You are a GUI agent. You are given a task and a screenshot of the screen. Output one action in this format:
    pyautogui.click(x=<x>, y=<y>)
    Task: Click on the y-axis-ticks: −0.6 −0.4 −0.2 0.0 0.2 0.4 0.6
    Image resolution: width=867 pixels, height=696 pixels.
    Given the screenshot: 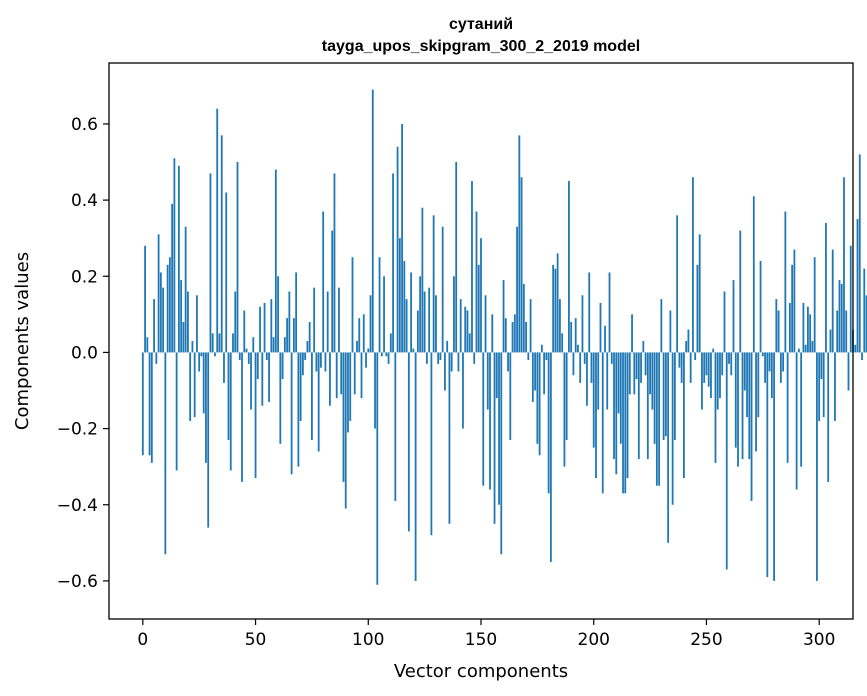 What is the action you would take?
    pyautogui.click(x=83, y=353)
    